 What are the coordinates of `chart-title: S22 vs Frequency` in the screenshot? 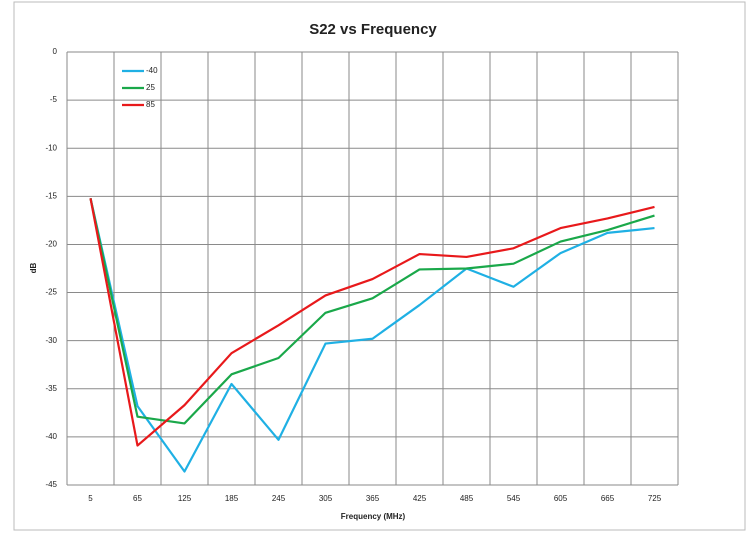 It's located at (373, 29).